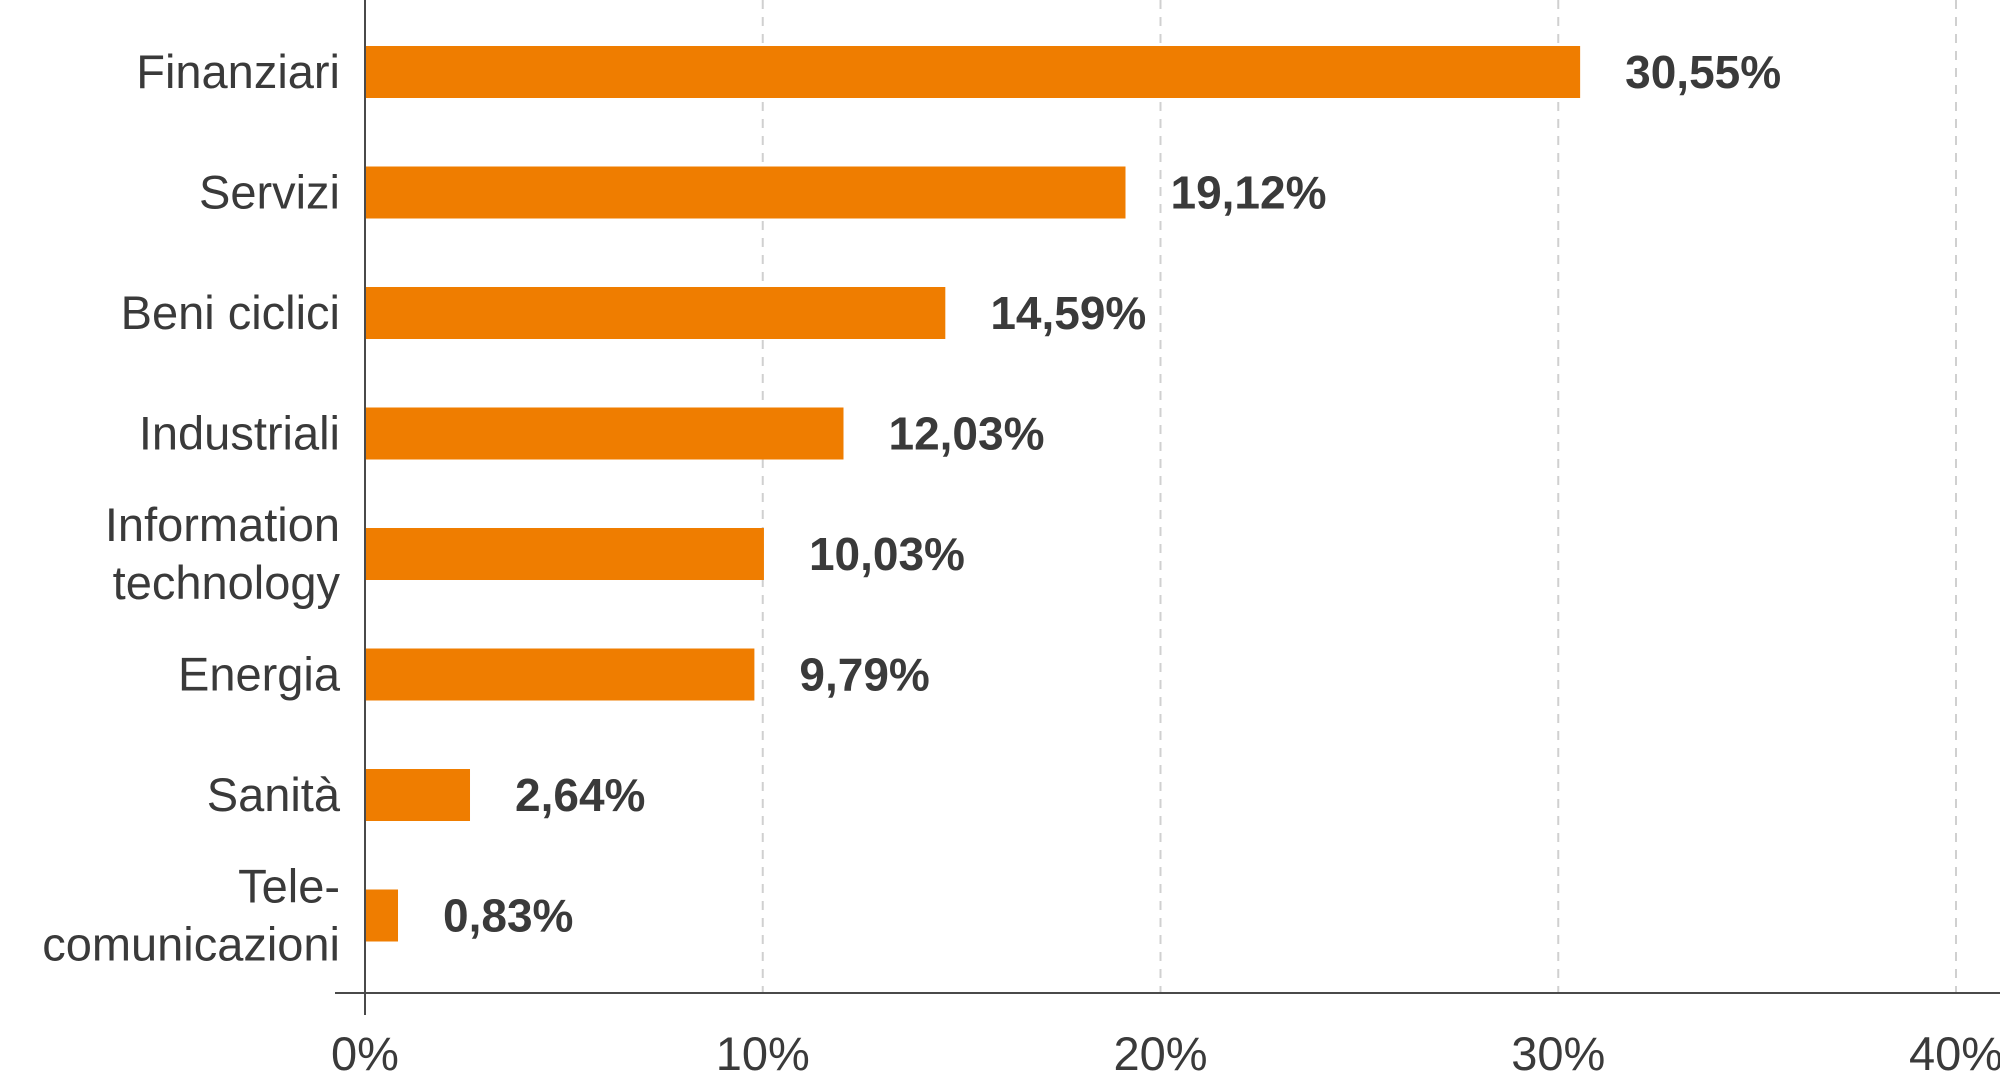 The image size is (2000, 1080). What do you see at coordinates (269, 192) in the screenshot?
I see `category-label-1: Servizi` at bounding box center [269, 192].